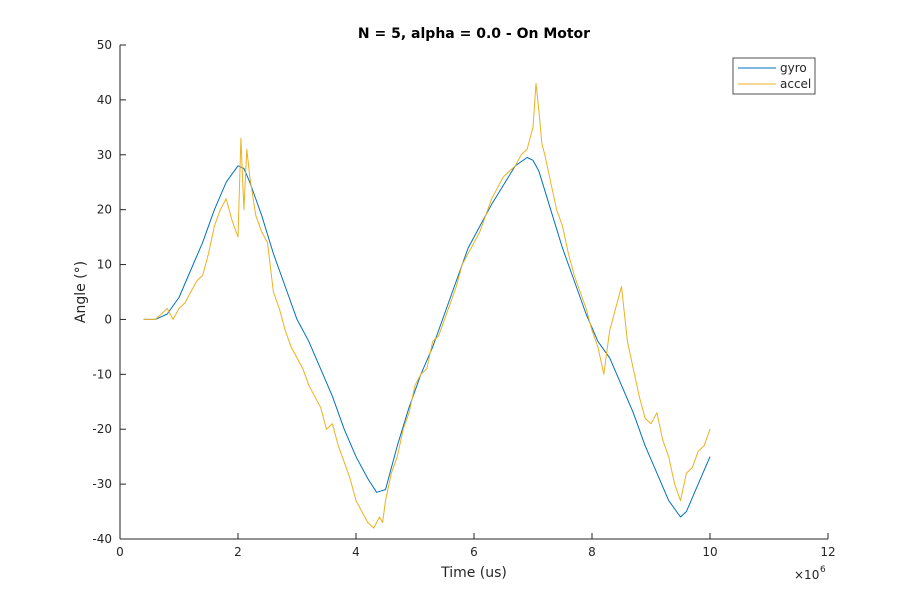  I want to click on legend-entries: gyro accel, so click(774, 76).